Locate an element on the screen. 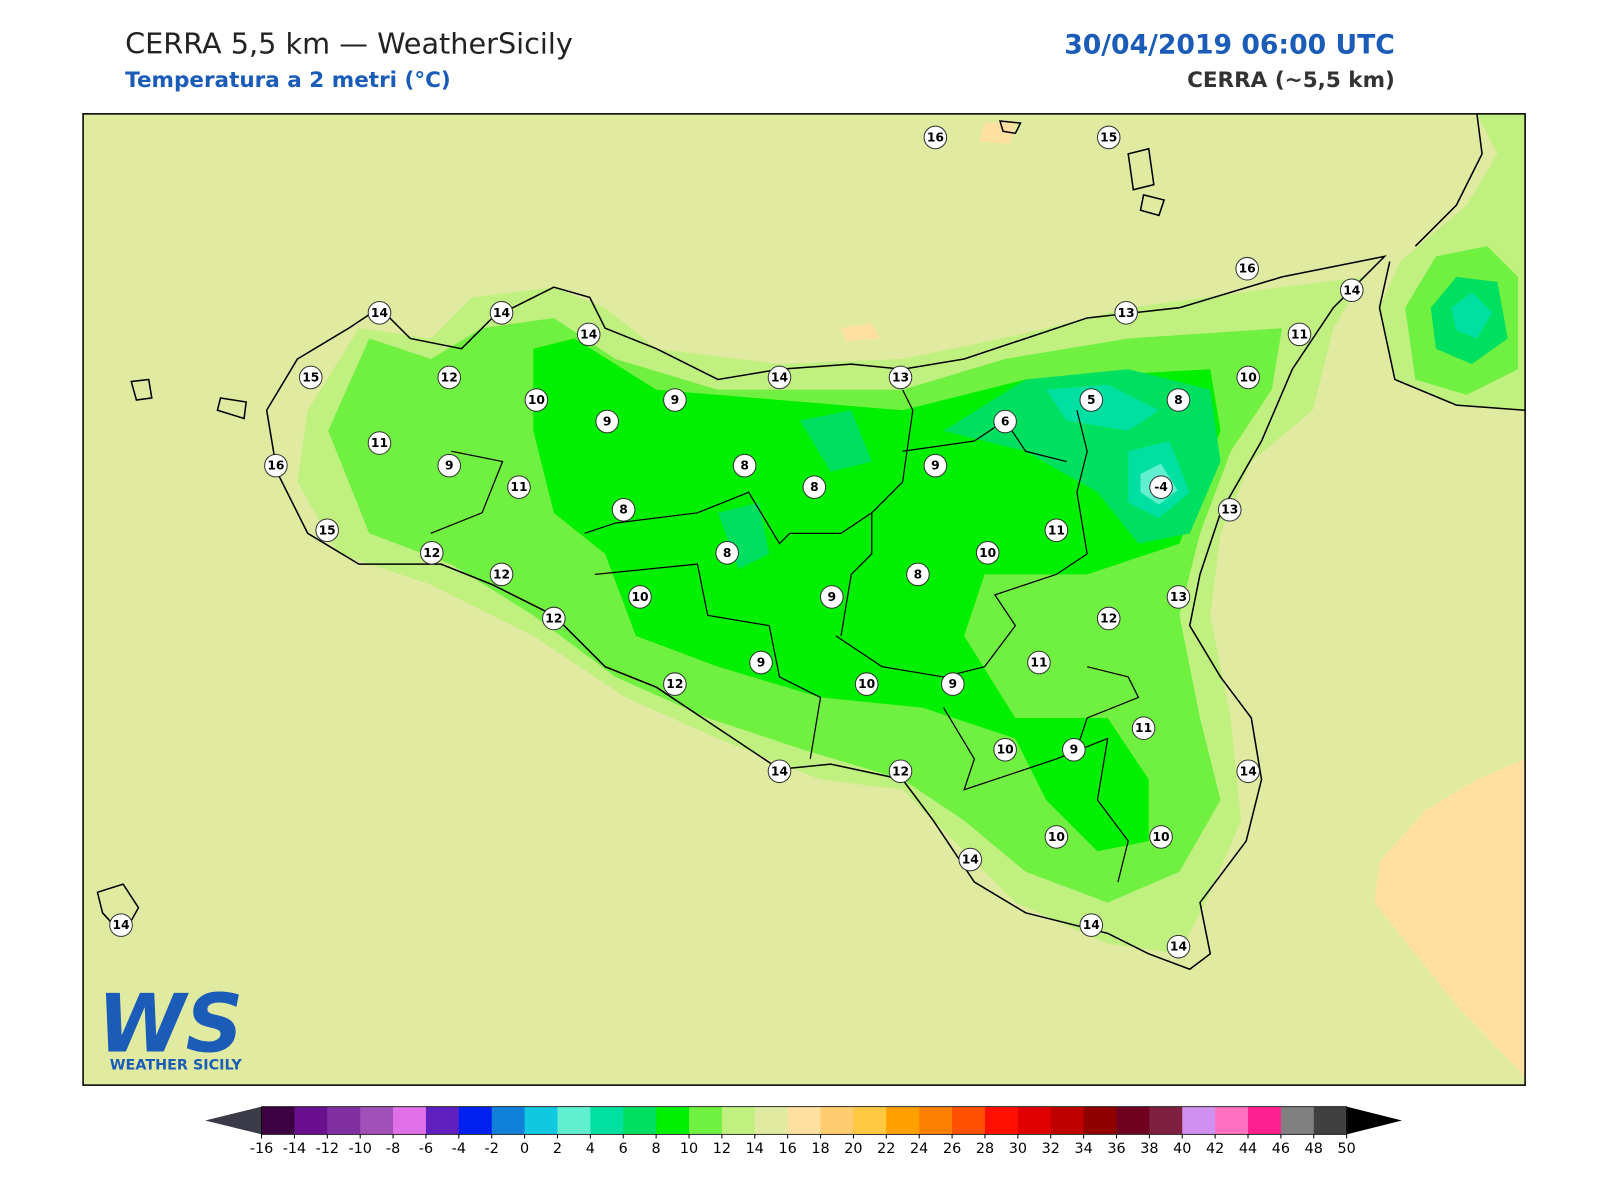  logo: WS is located at coordinates (170, 1023).